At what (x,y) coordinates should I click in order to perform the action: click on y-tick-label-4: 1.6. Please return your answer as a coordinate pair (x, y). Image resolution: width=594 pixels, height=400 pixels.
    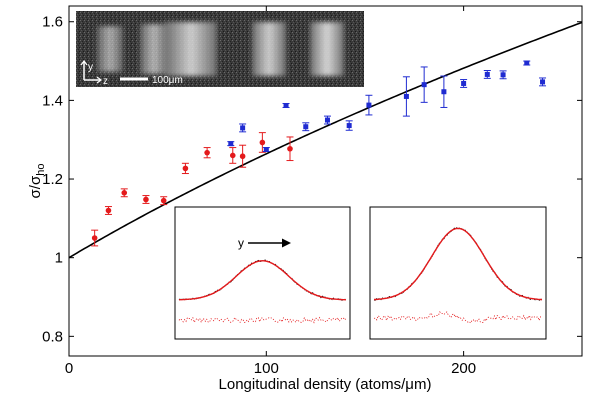
    Looking at the image, I should click on (52, 22).